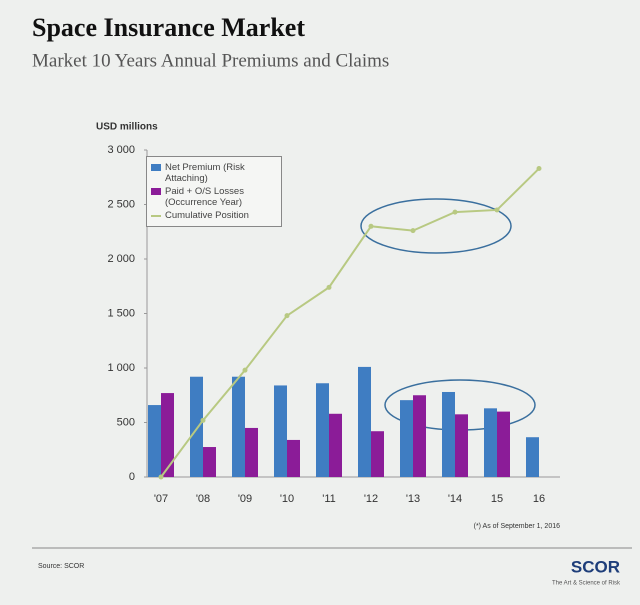 The width and height of the screenshot is (640, 605). I want to click on x-tick-label: '10, so click(287, 499).